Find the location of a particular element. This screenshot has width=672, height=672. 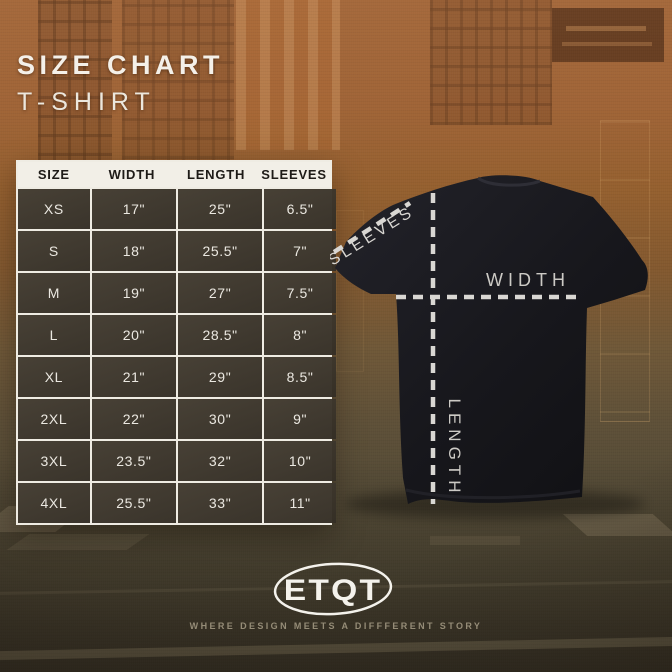

cell-width: 18" is located at coordinates (133, 251).